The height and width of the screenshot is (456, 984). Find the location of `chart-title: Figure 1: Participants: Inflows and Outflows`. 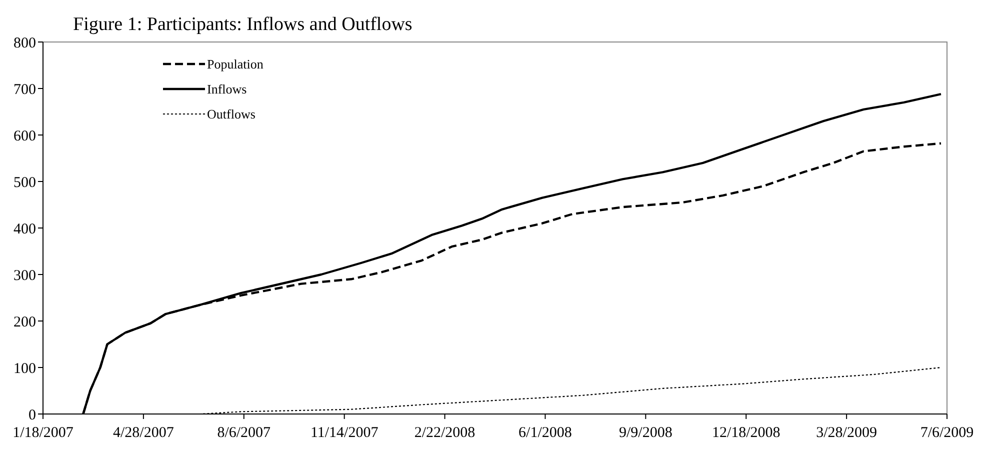

chart-title: Figure 1: Participants: Inflows and Outflows is located at coordinates (242, 24).